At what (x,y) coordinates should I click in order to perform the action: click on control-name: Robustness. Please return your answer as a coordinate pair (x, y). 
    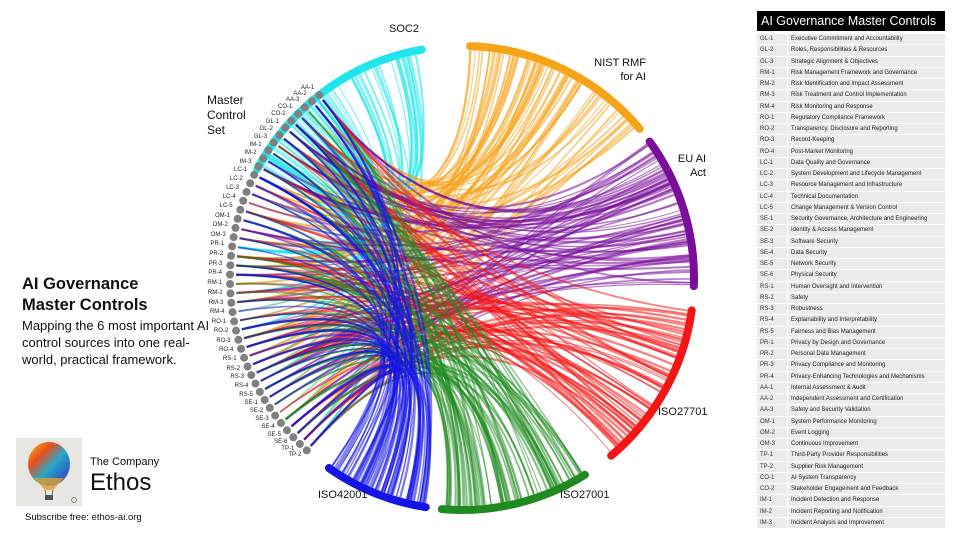
    Looking at the image, I should click on (807, 309).